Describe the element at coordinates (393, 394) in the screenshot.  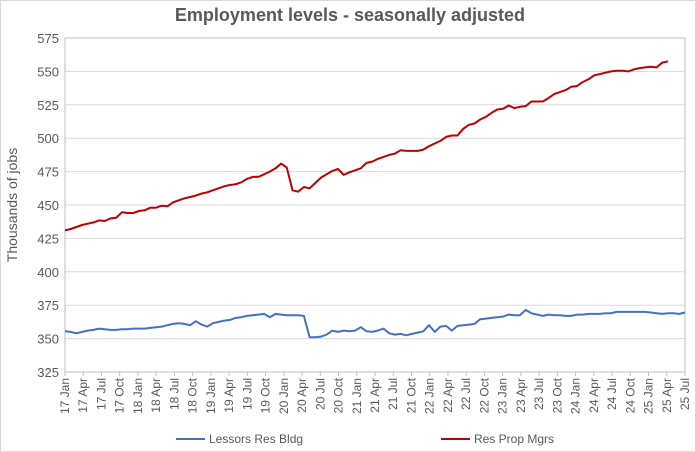
I see `x-tick-label: 21 Jul` at that location.